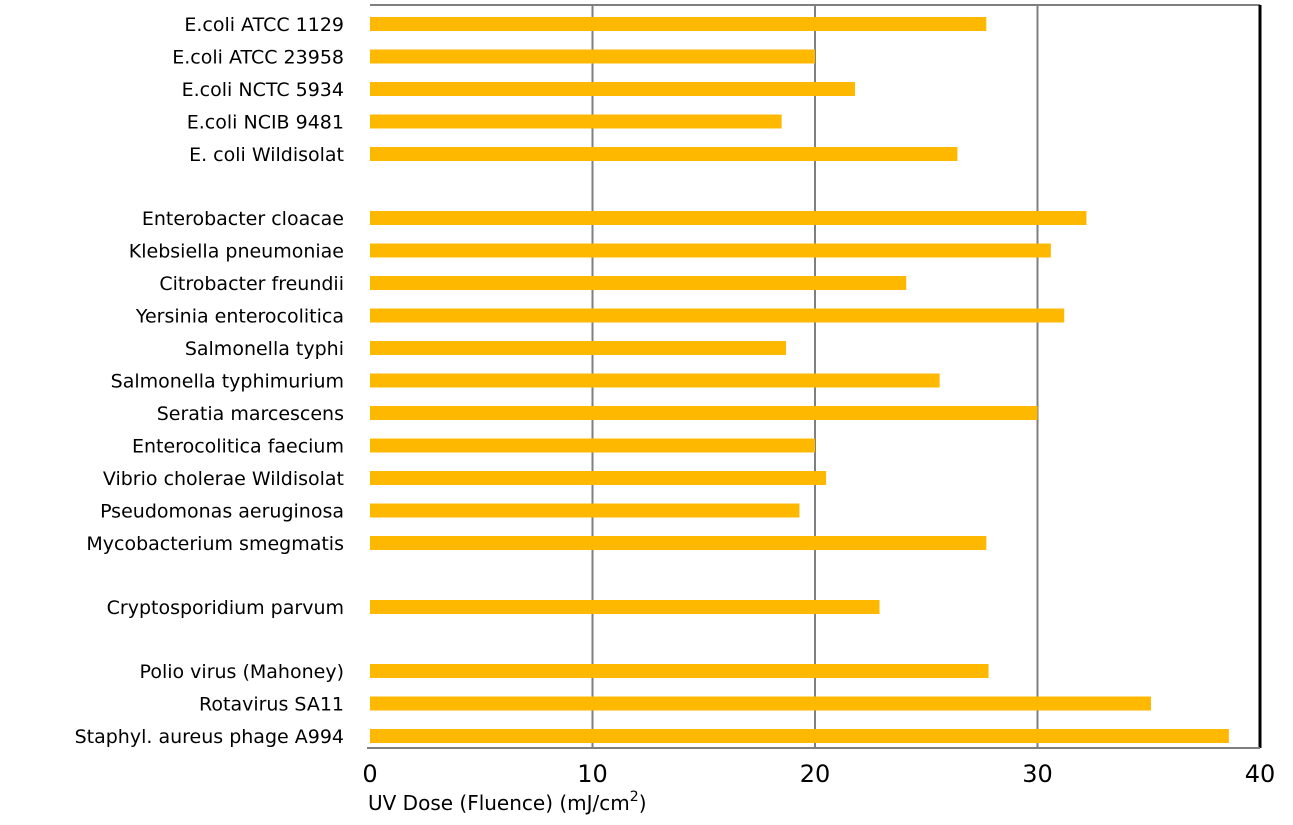 Image resolution: width=1293 pixels, height=825 pixels. I want to click on bar-yersinia-enterocolitica, so click(717, 315).